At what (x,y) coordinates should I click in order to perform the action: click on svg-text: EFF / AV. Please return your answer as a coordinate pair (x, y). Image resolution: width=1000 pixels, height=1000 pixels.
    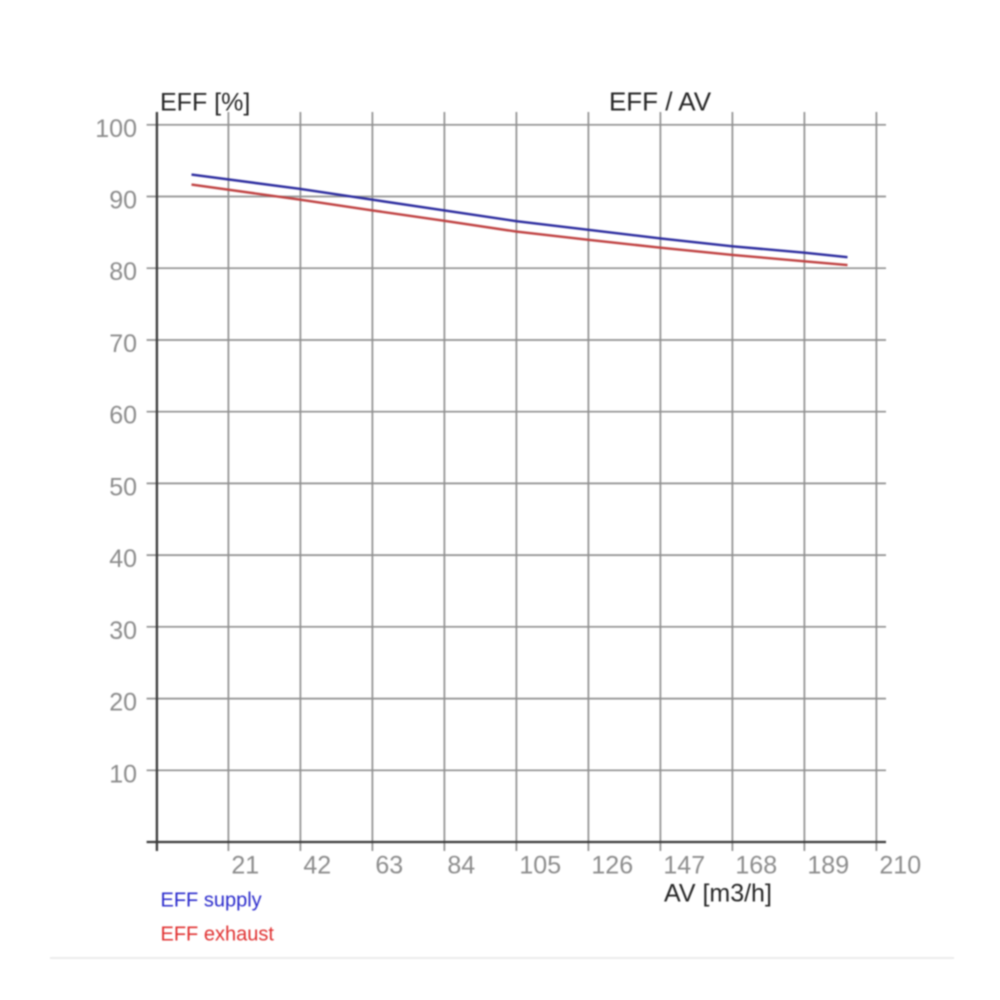
    Looking at the image, I should click on (660, 102).